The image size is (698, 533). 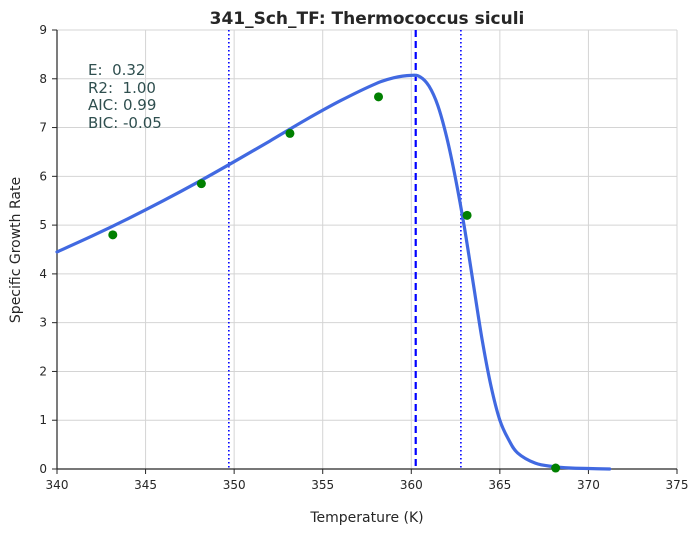 What do you see at coordinates (122, 105) in the screenshot?
I see `stat-aic: AIC: 0.99` at bounding box center [122, 105].